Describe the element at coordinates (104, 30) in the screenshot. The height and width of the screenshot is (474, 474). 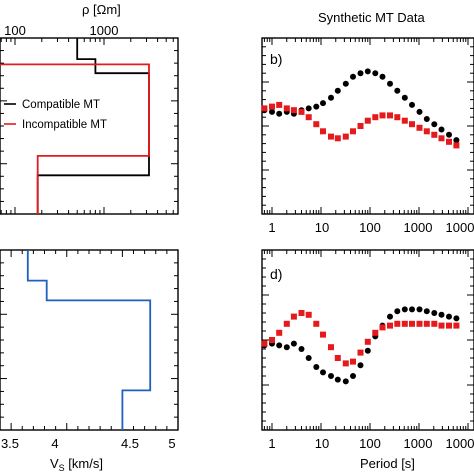
I see `rho-tick-label: 1000` at that location.